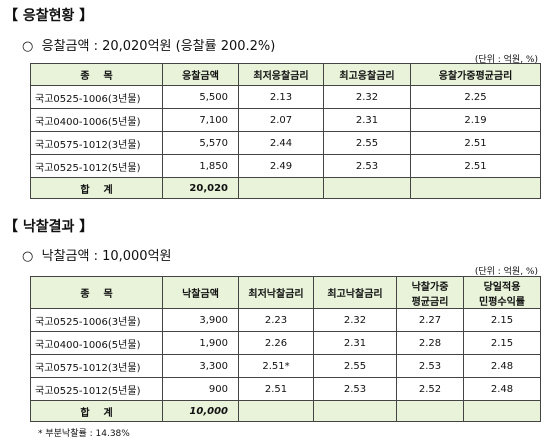 This screenshot has width=550, height=445. What do you see at coordinates (281, 74) in the screenshot?
I see `header-cell: 최저응찰금리` at bounding box center [281, 74].